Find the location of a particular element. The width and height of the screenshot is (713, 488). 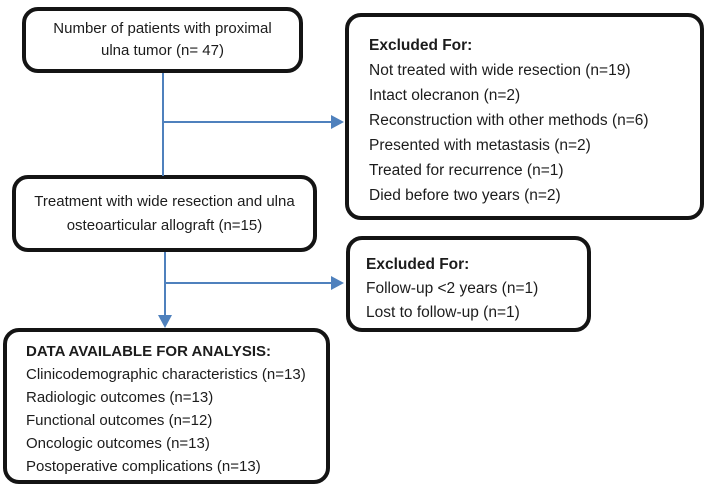

analysis-title: DATA AVAILABLE FOR ANALYSIS: is located at coordinates (148, 351).